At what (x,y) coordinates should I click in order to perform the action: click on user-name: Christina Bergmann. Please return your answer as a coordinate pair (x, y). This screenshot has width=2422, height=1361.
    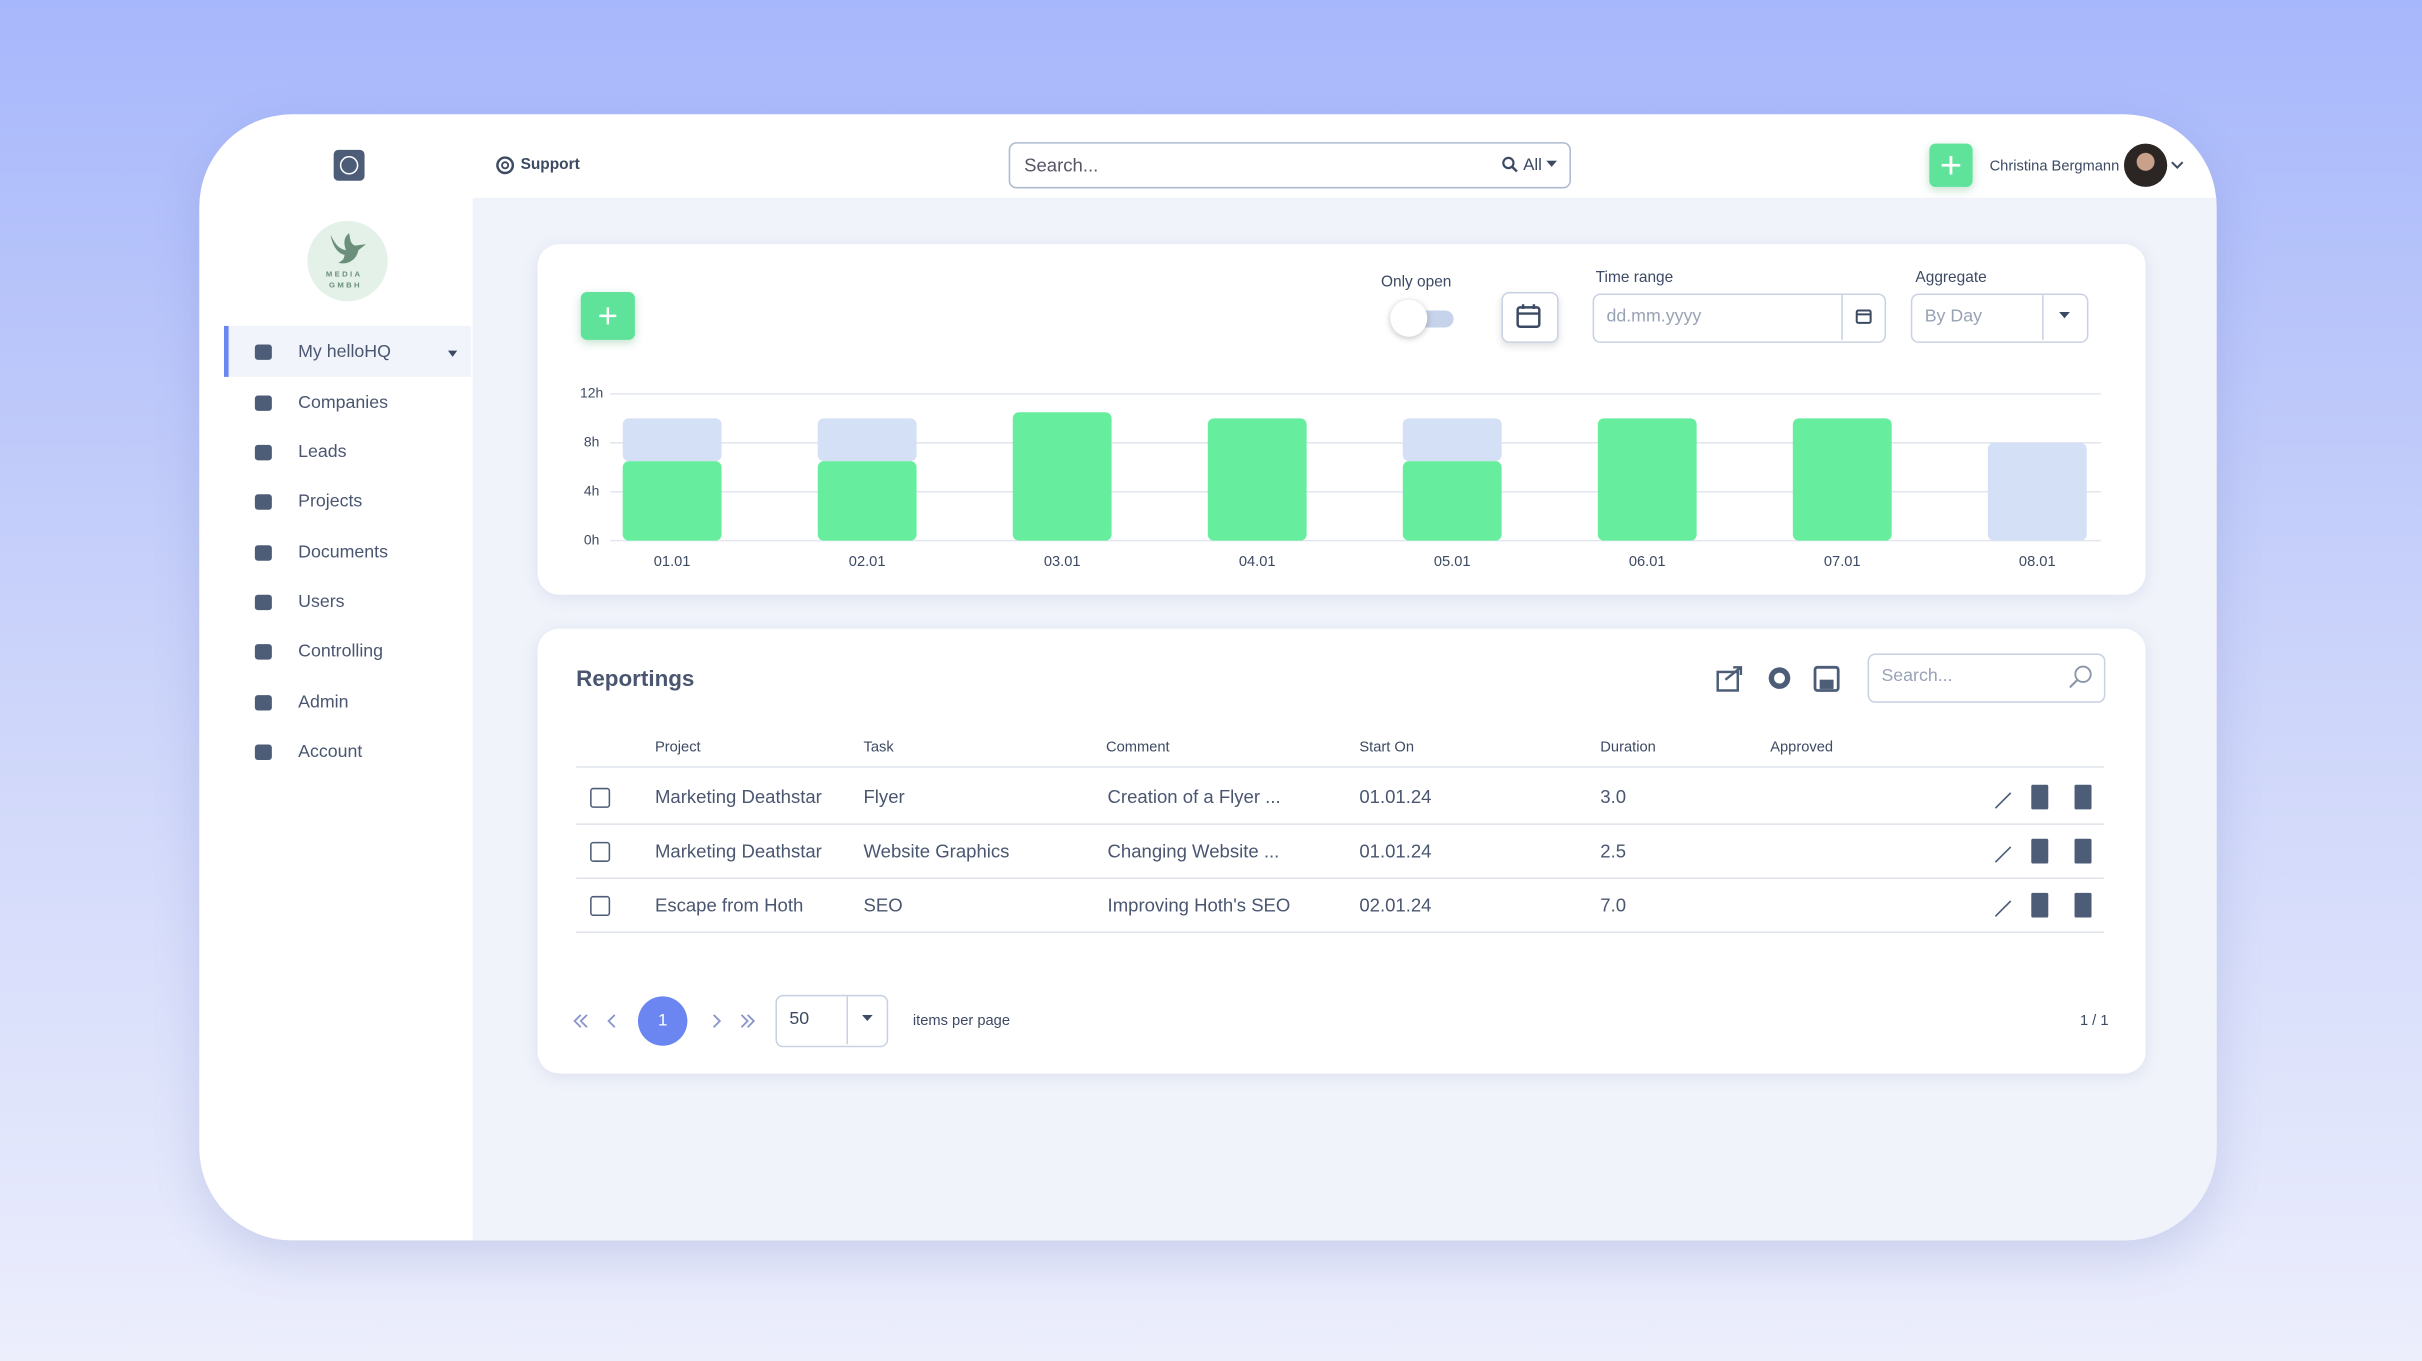
    Looking at the image, I should click on (2054, 167).